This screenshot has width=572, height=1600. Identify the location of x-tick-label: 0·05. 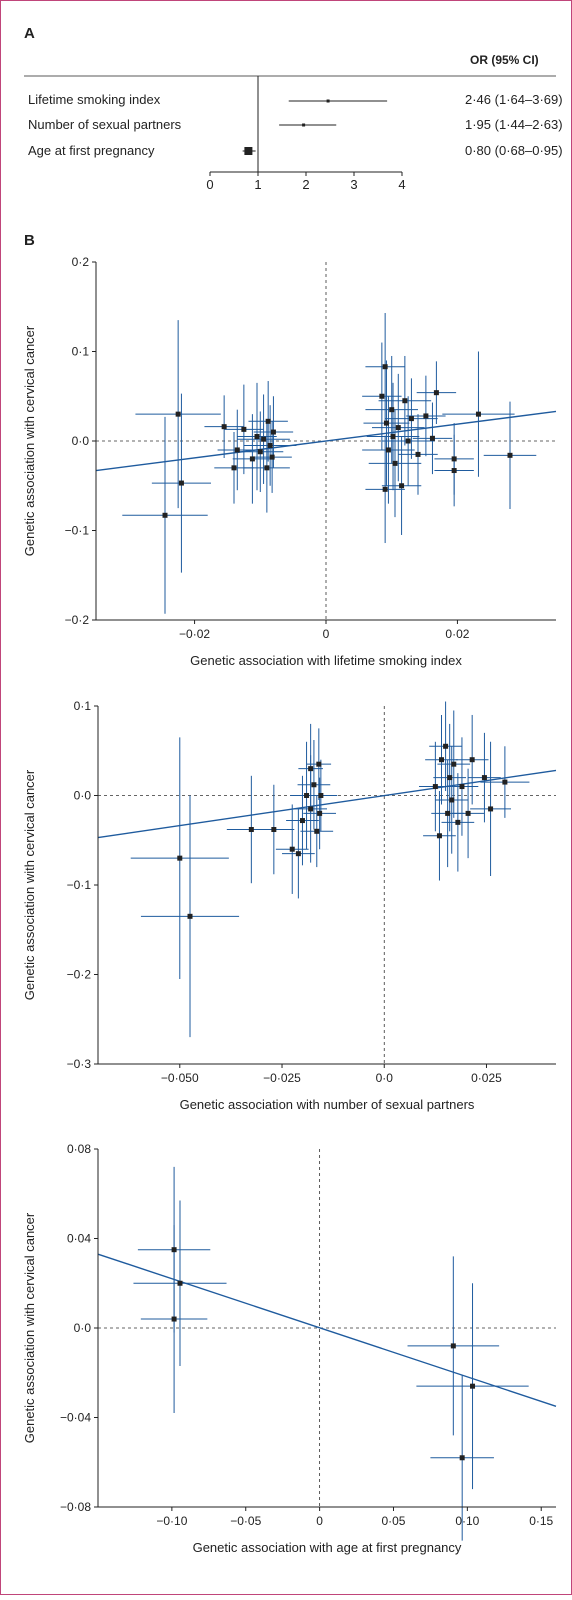
(393, 1521).